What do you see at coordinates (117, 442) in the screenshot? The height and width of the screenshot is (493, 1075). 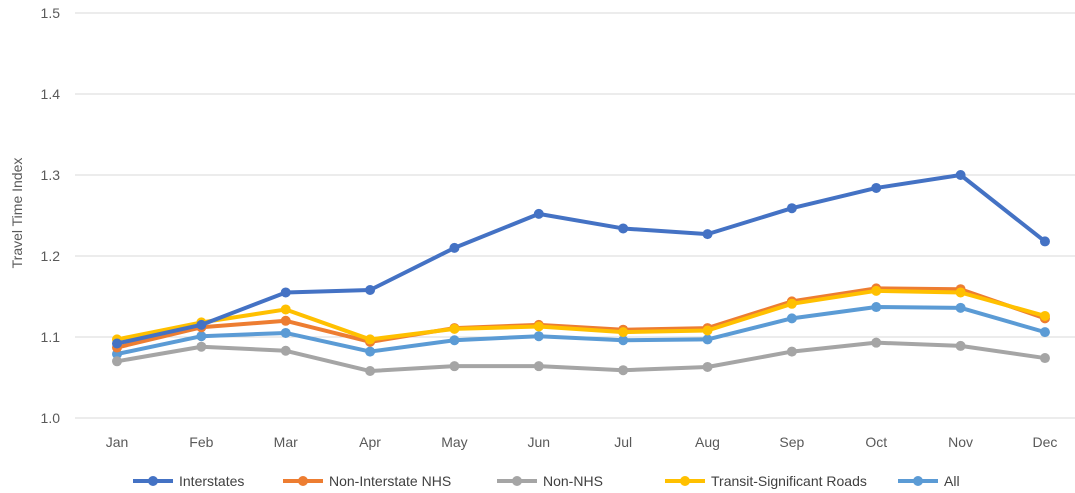 I see `x-tick-label: Jan` at bounding box center [117, 442].